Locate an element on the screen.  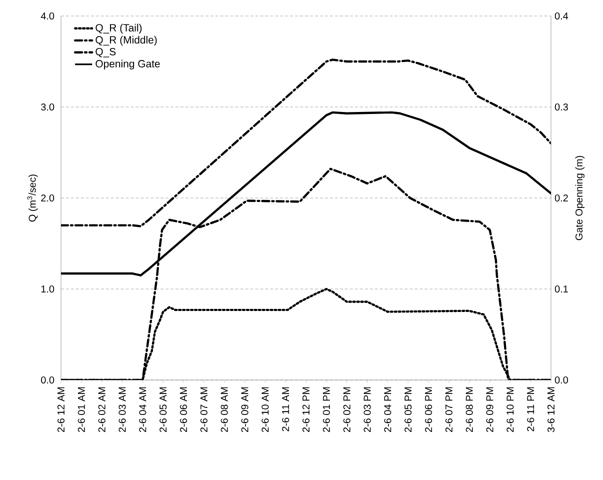
x-tick-label: 2-6 09 PM is located at coordinates (490, 409).